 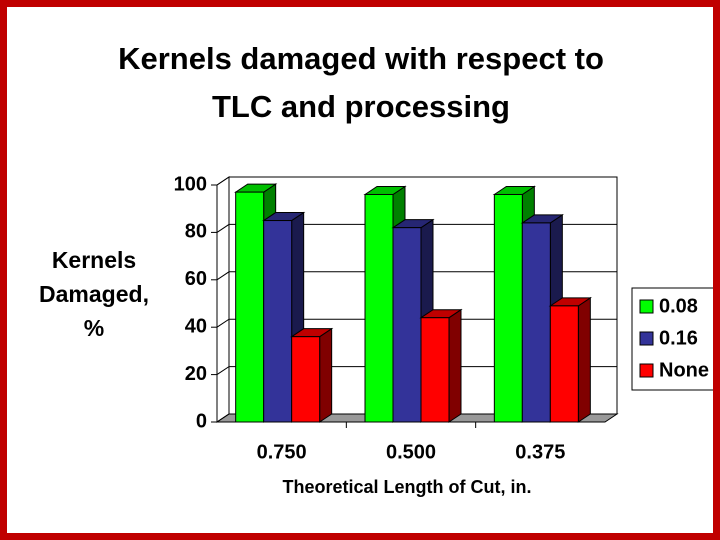 What do you see at coordinates (540, 452) in the screenshot?
I see `x-tick-label: 0.375` at bounding box center [540, 452].